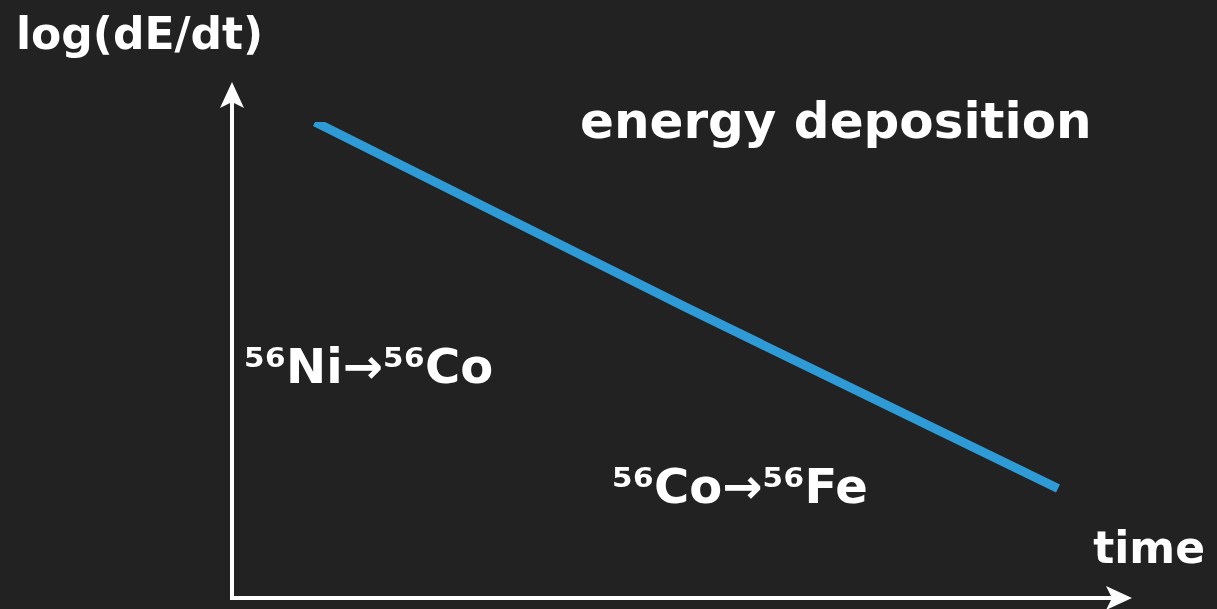  What do you see at coordinates (740, 486) in the screenshot?
I see `annotation: ⁵⁶Co→⁵⁶Fe` at bounding box center [740, 486].